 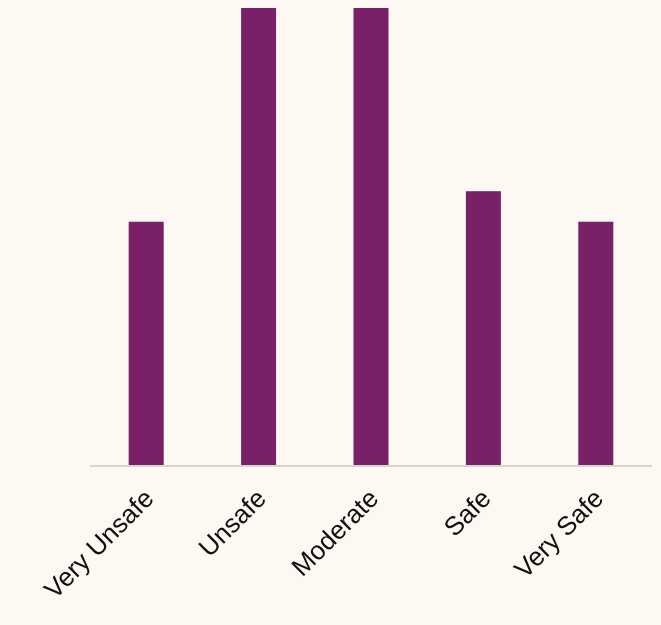 What do you see at coordinates (467, 512) in the screenshot?
I see `x-tick-label-safe: Safe` at bounding box center [467, 512].